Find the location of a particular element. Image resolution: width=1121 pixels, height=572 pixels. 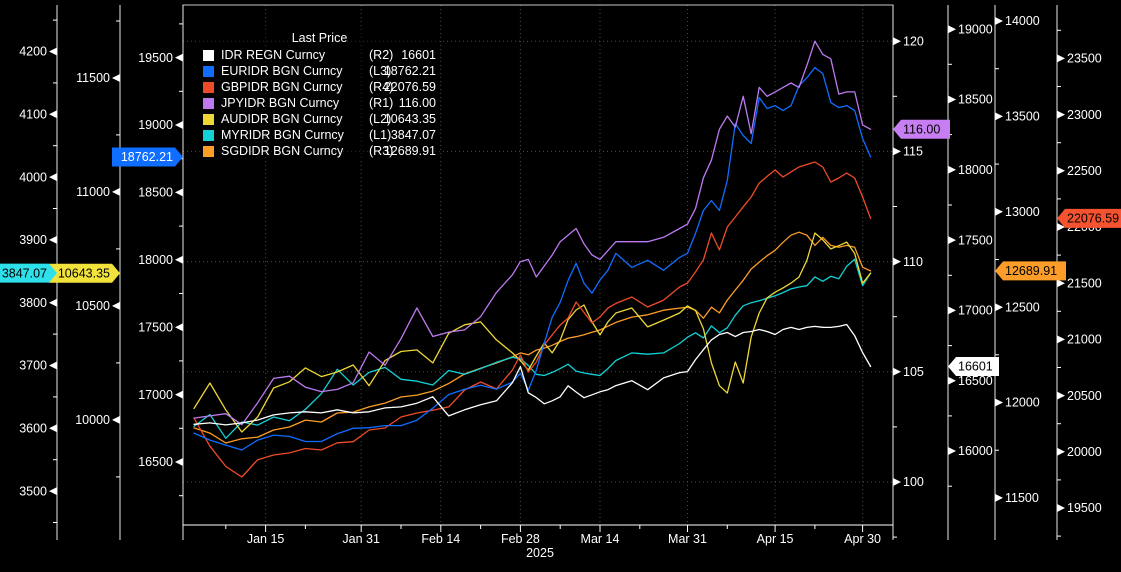

legend-last-price: 22076.59 is located at coordinates (409, 87).